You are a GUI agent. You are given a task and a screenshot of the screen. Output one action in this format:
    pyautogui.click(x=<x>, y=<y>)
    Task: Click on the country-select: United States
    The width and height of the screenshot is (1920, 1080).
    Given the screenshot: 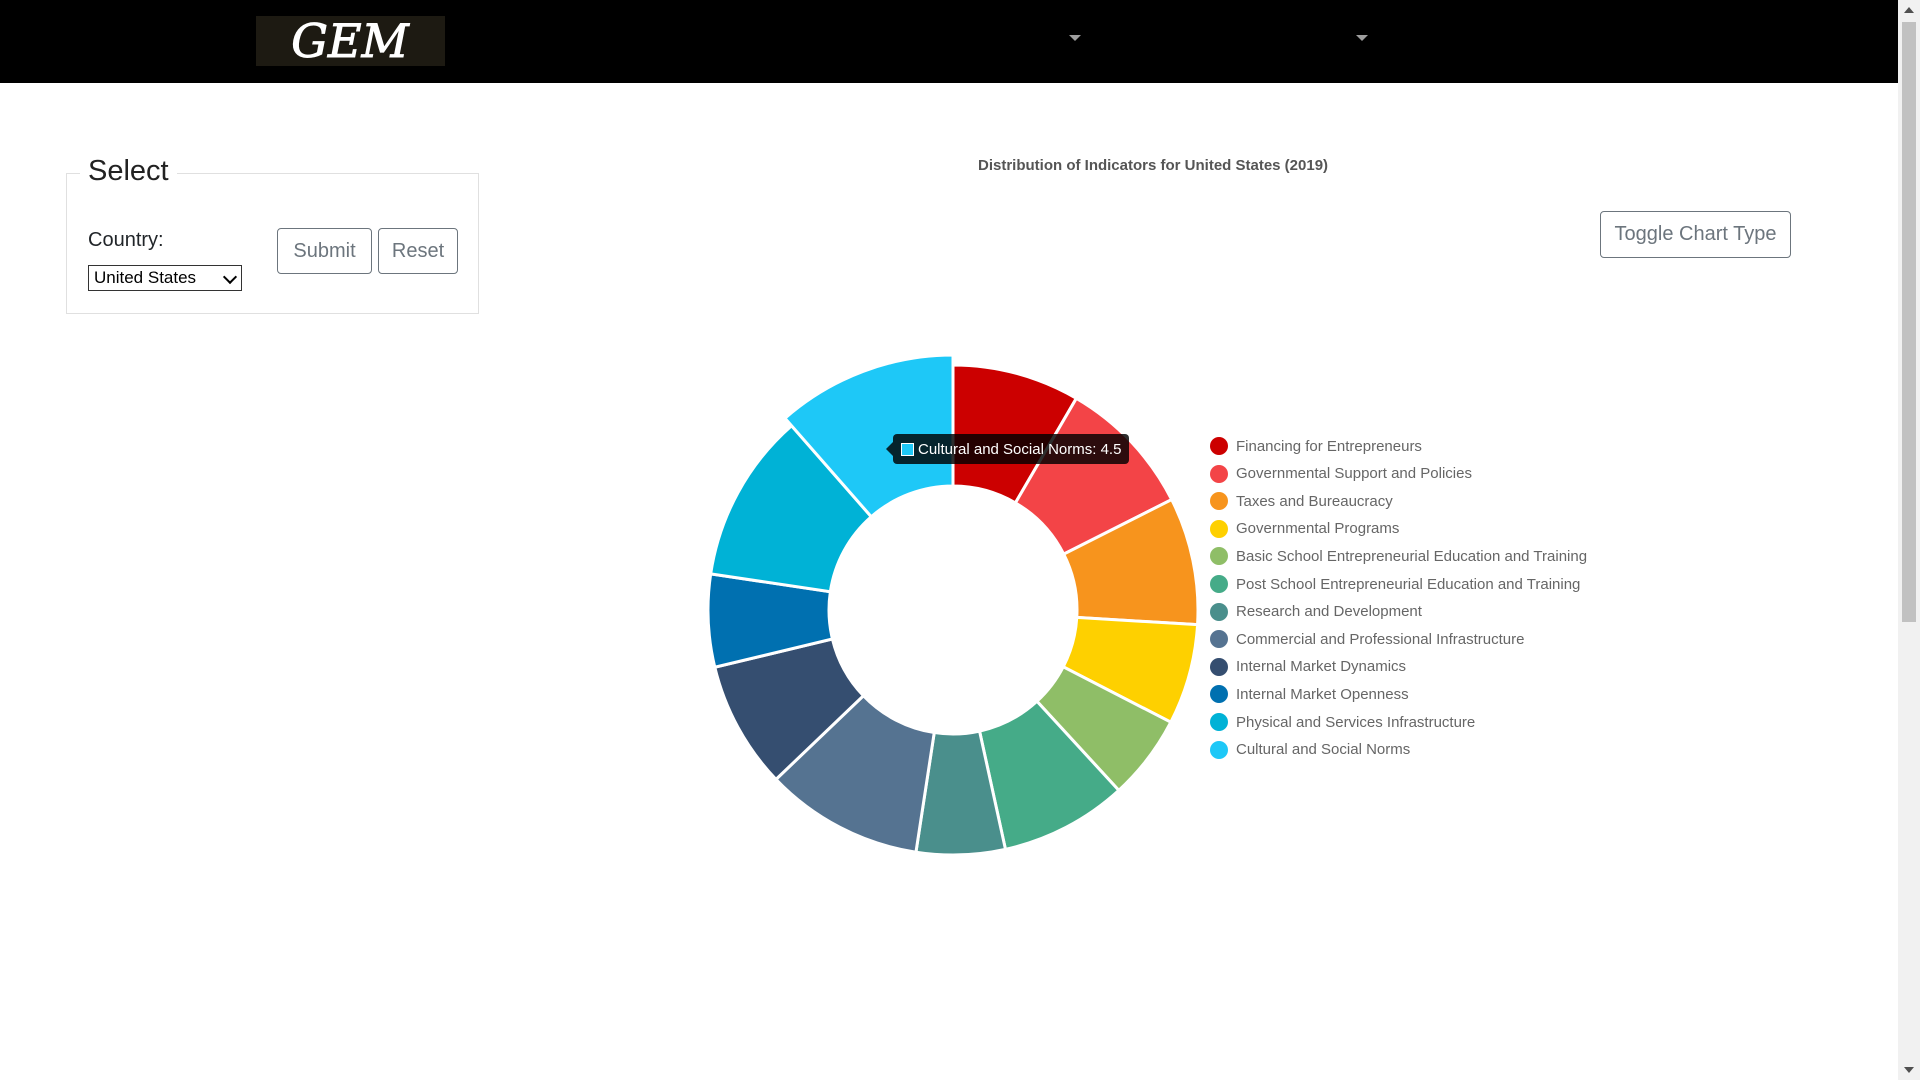 What is the action you would take?
    pyautogui.click(x=165, y=278)
    